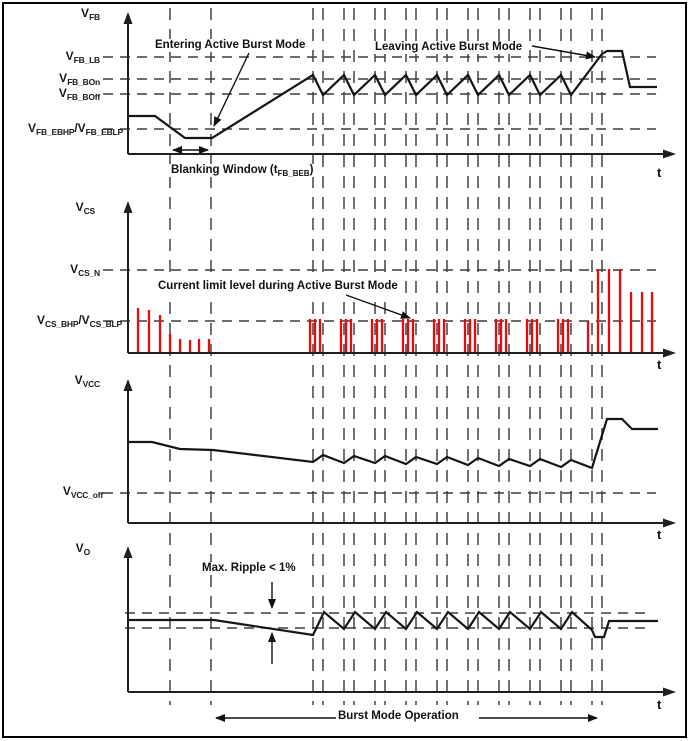  What do you see at coordinates (398, 716) in the screenshot?
I see `burst-mode-operation-annotation: Burst Mode Operation` at bounding box center [398, 716].